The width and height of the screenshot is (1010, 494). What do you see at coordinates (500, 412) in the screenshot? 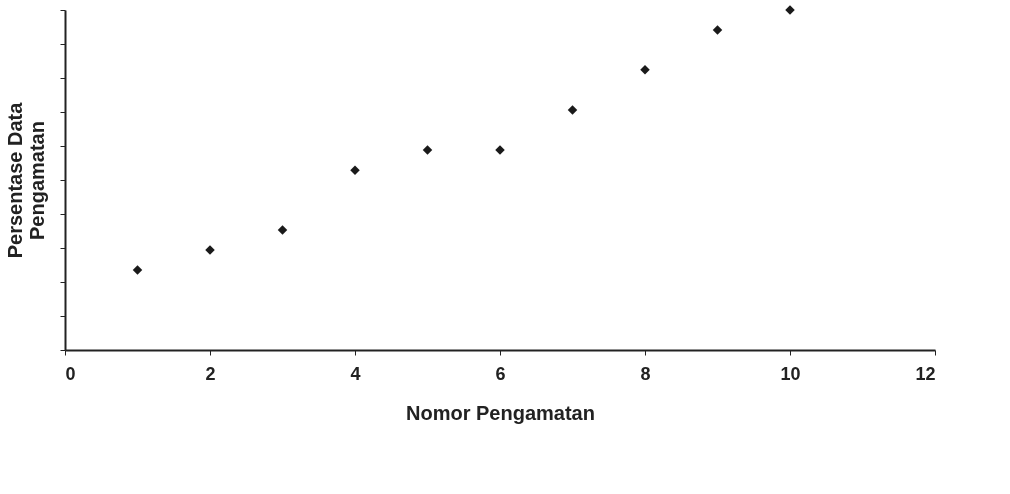
I see `x-axis-title: Nomor Pengamatan` at bounding box center [500, 412].